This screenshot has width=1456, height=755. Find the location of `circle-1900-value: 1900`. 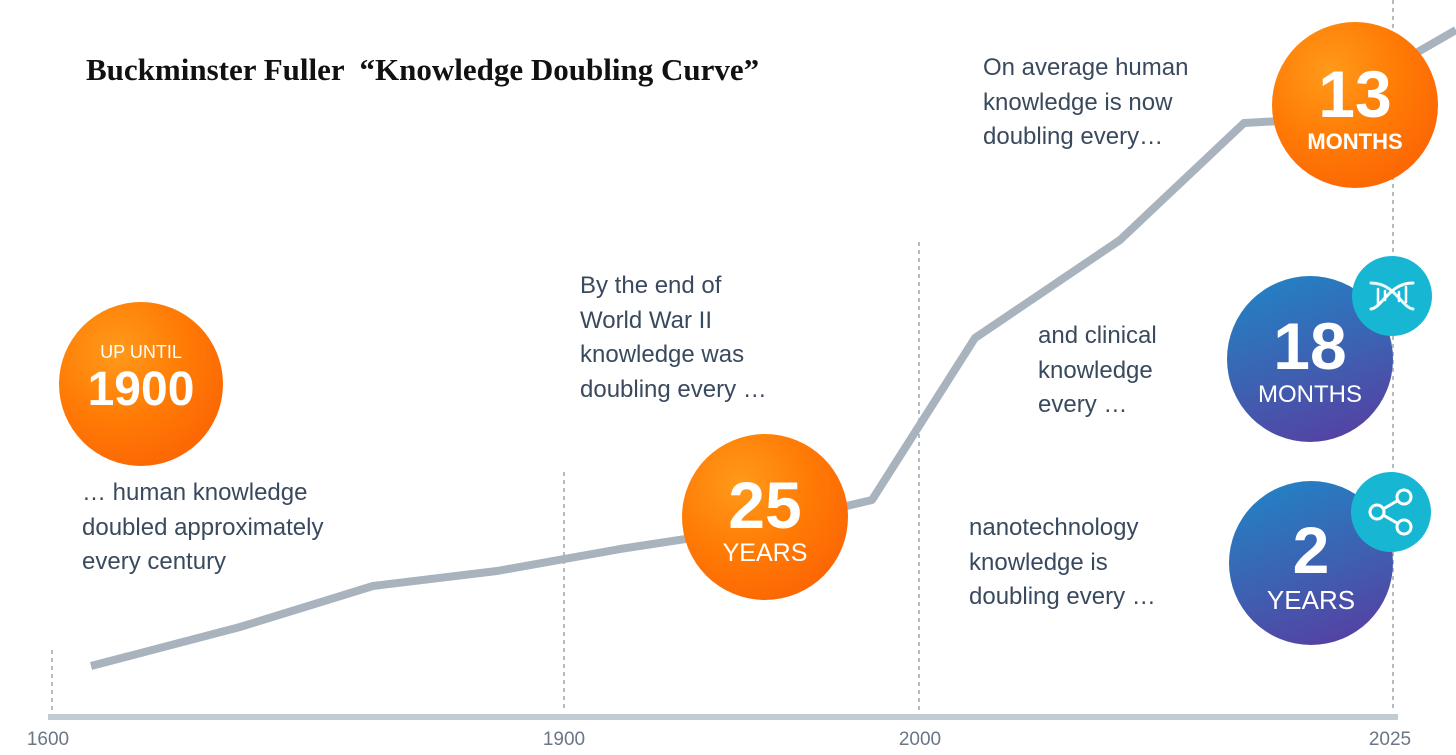

circle-1900-value: 1900 is located at coordinates (141, 389).